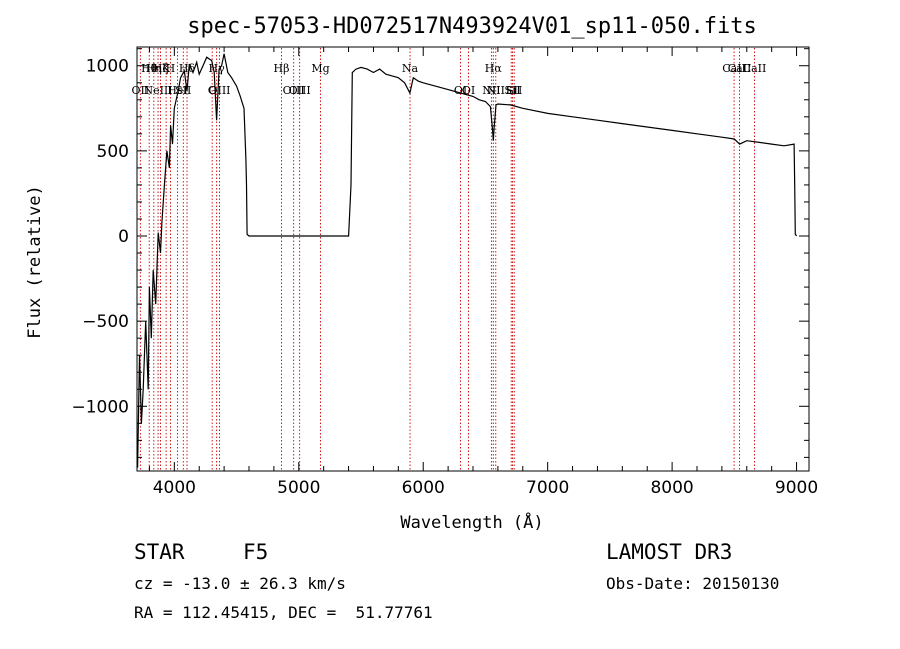 This screenshot has height=649, width=900. What do you see at coordinates (123, 237) in the screenshot?
I see `y-tick-label: 0` at bounding box center [123, 237].